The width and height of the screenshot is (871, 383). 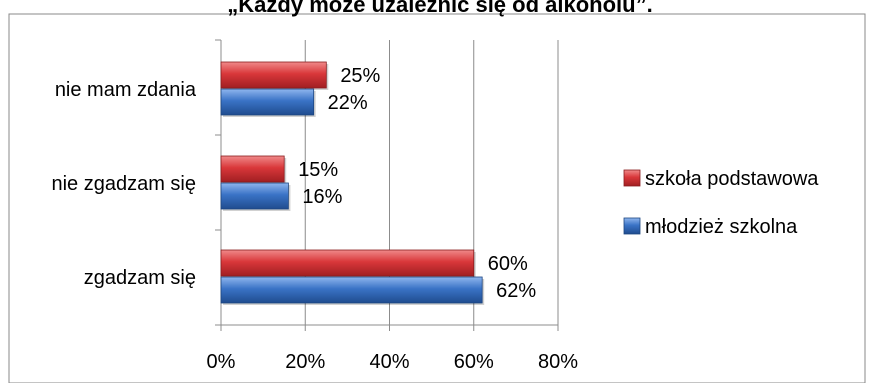 What do you see at coordinates (721, 227) in the screenshot?
I see `legend-label: młodzież szkolna` at bounding box center [721, 227].